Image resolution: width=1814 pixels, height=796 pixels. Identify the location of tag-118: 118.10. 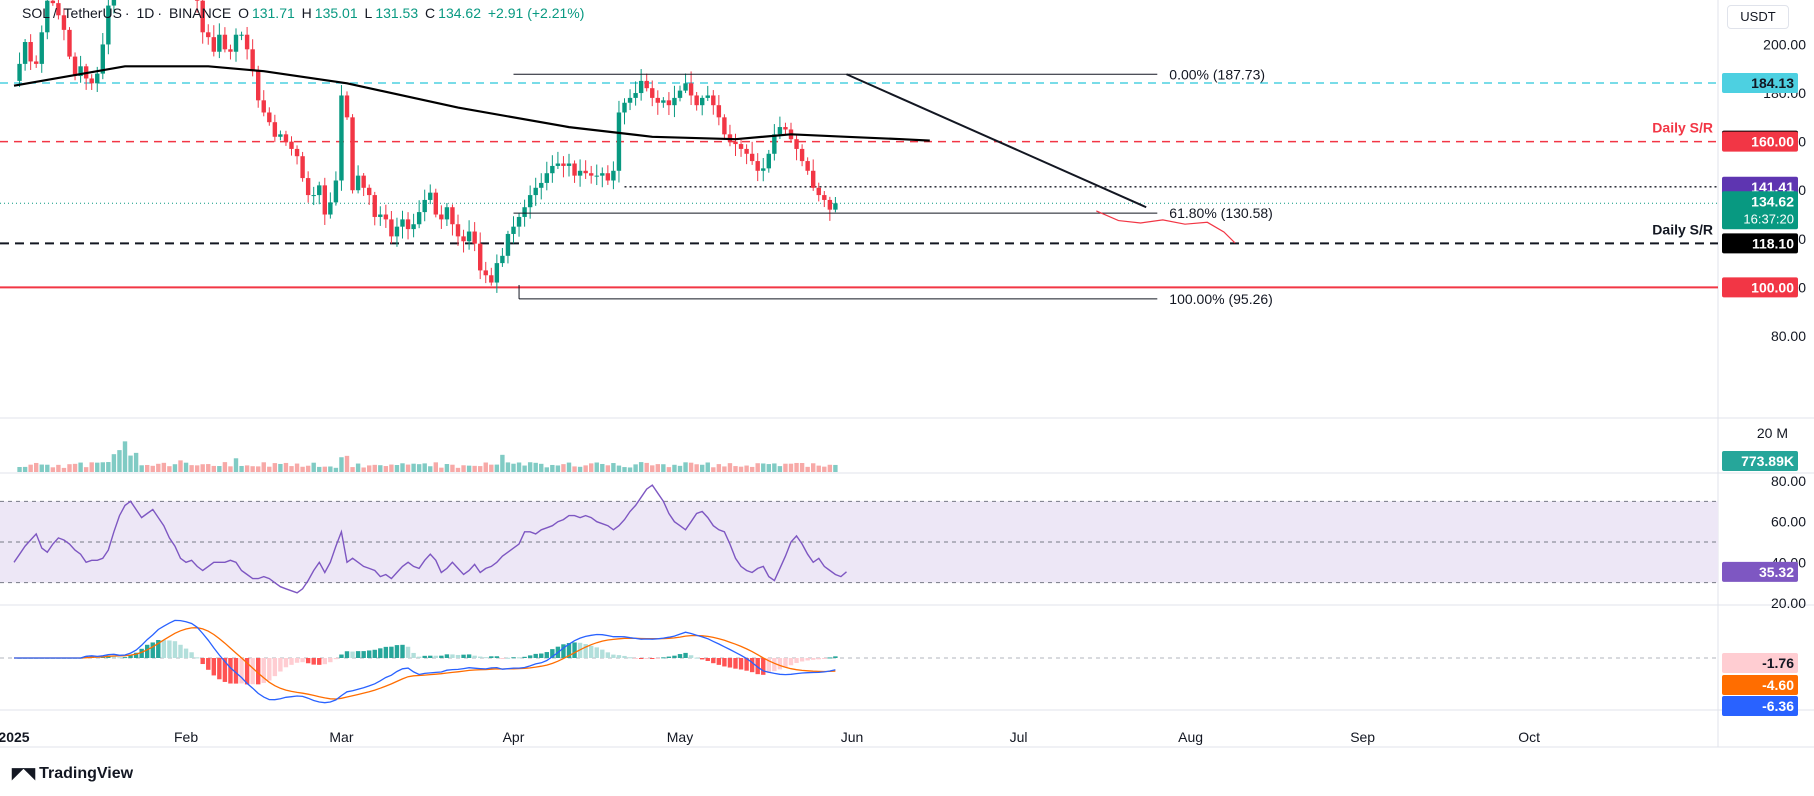
(1773, 243).